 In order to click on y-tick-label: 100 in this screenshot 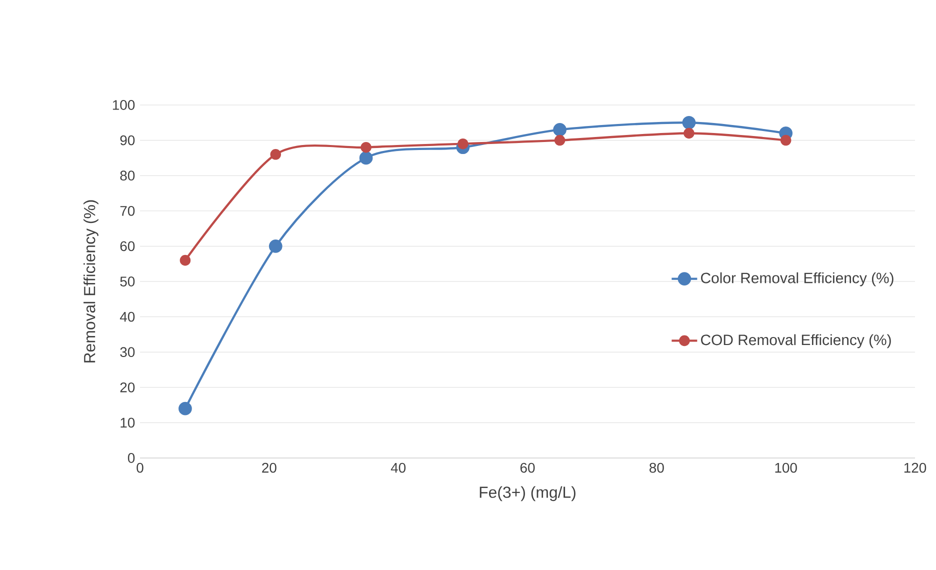, I will do `click(123, 105)`.